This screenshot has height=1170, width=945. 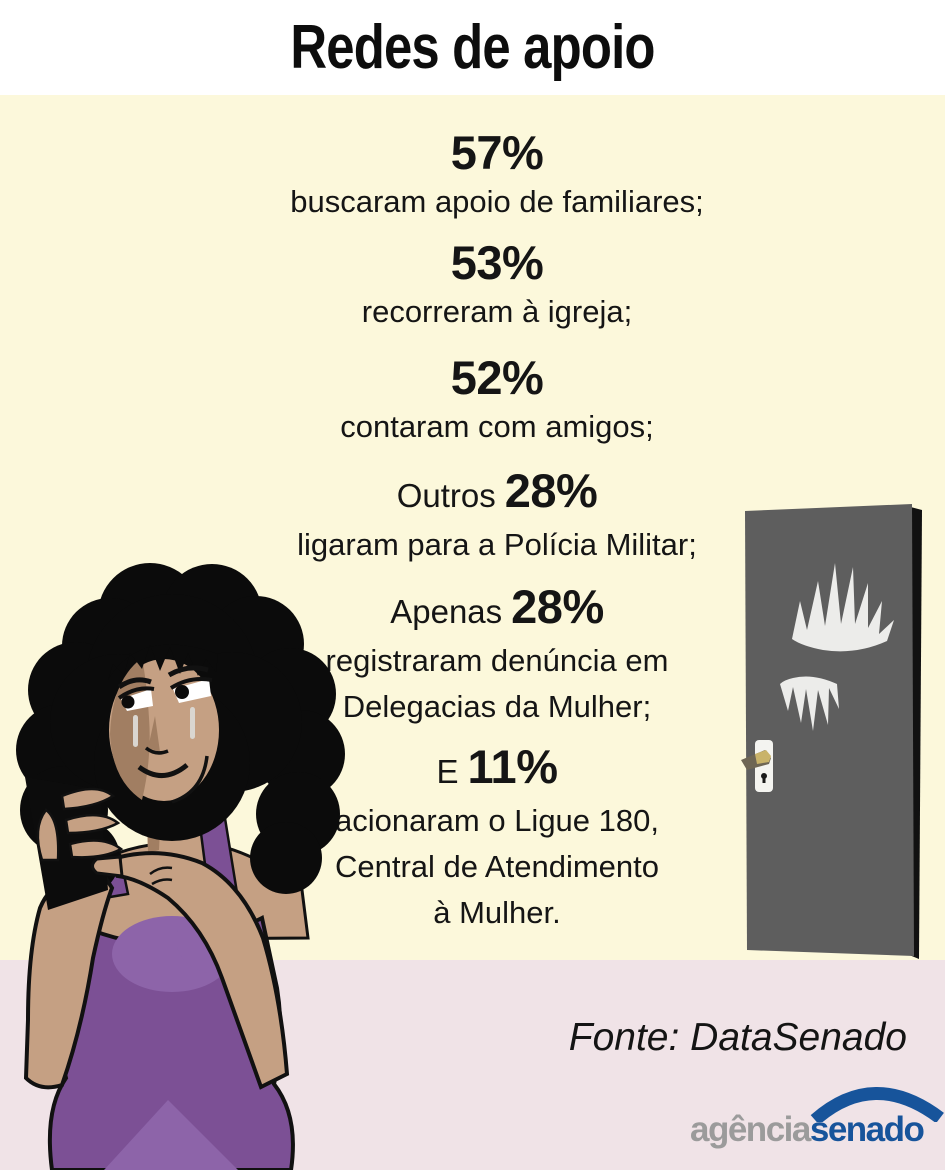 What do you see at coordinates (497, 311) in the screenshot?
I see `stat-description: recorreram à igreja;` at bounding box center [497, 311].